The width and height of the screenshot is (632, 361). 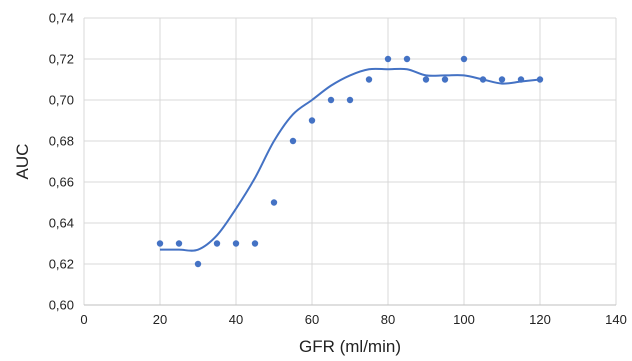 I want to click on y-tick-label: 0,74, so click(x=61, y=18).